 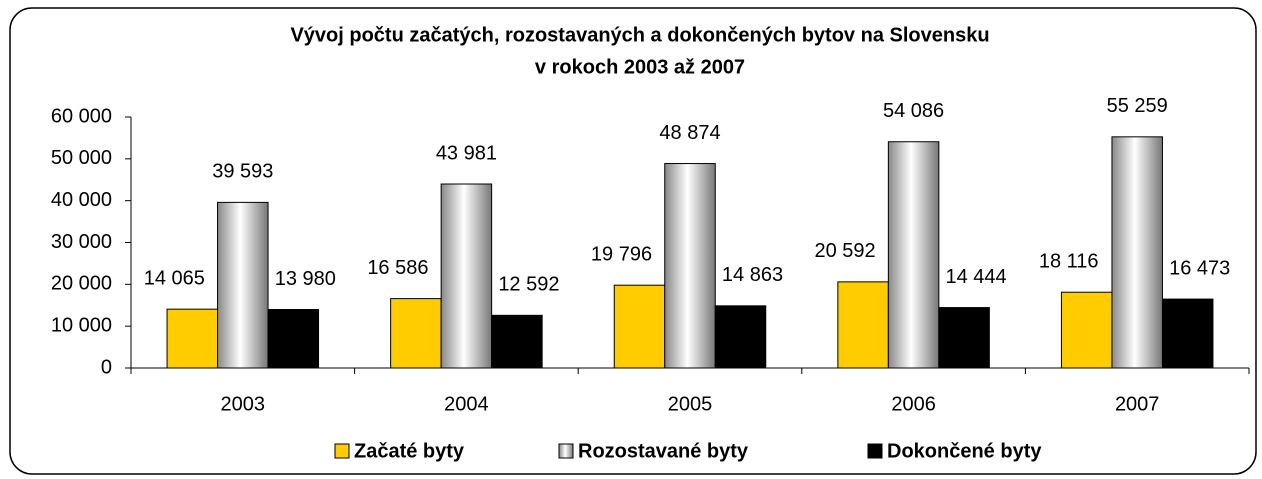 What do you see at coordinates (1199, 268) in the screenshot?
I see `value-label: 16 473` at bounding box center [1199, 268].